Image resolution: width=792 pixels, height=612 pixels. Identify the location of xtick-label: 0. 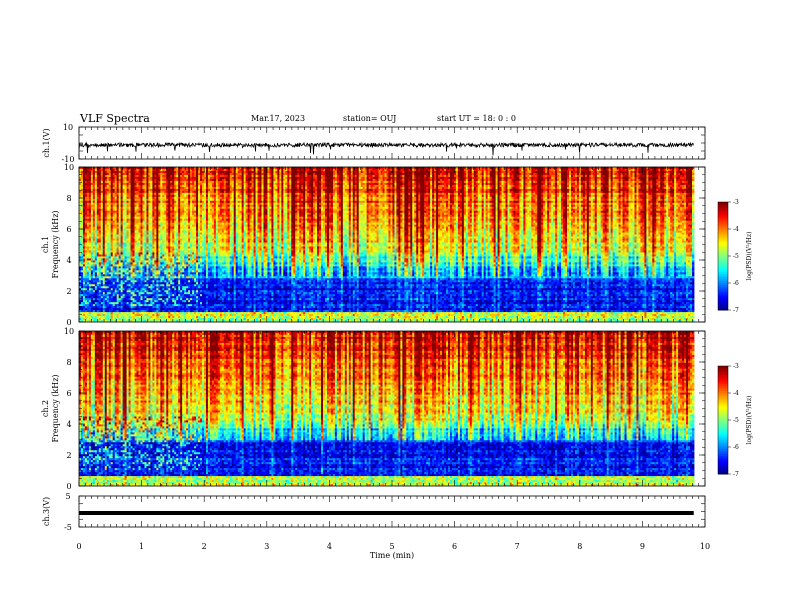
(78, 546).